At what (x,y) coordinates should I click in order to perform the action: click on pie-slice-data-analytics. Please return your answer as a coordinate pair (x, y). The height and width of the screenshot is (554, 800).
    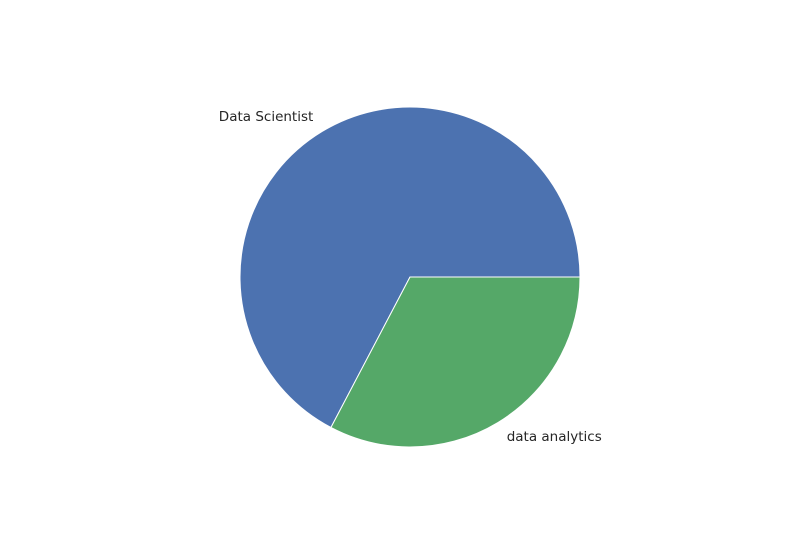
    Looking at the image, I should click on (455, 362).